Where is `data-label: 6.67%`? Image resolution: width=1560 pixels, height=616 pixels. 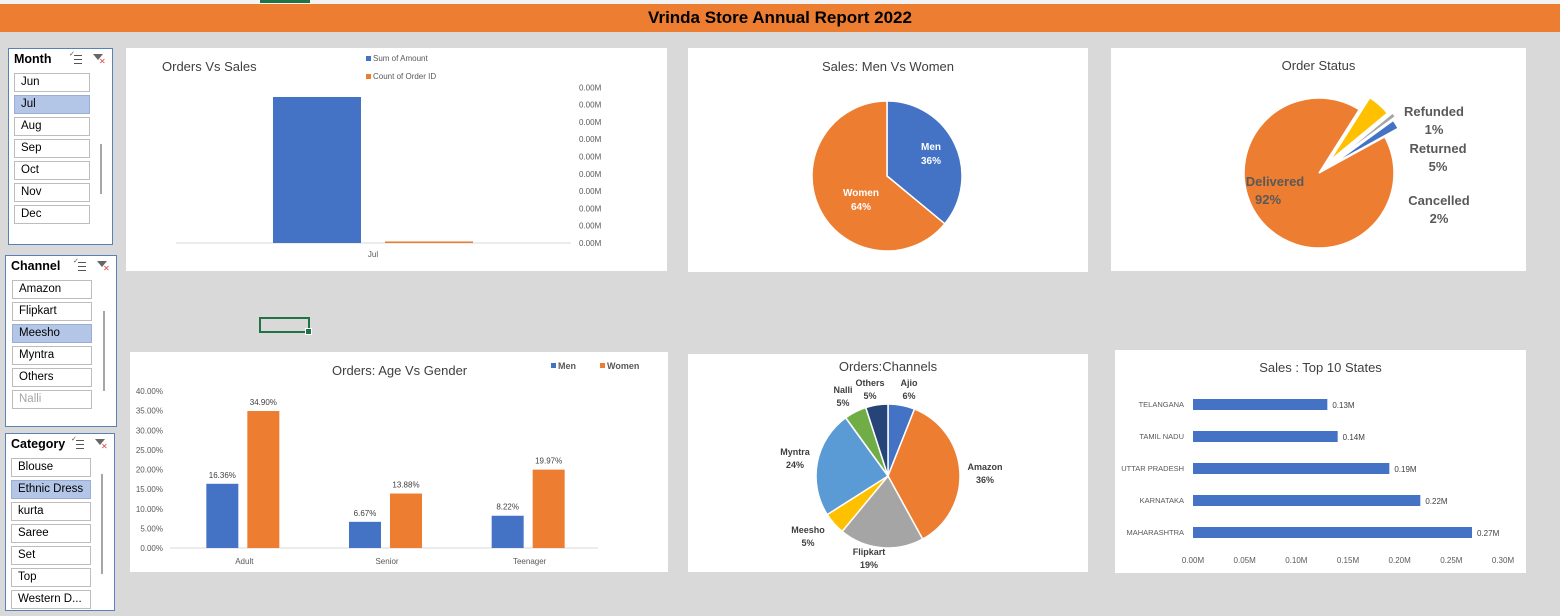 data-label: 6.67% is located at coordinates (365, 513).